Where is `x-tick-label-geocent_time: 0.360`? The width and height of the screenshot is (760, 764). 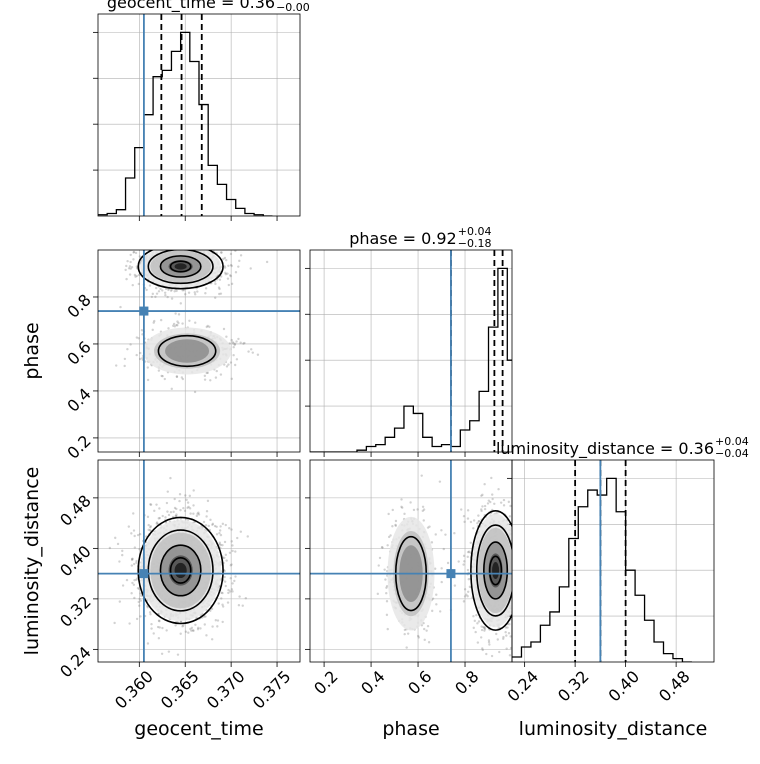 x-tick-label-geocent_time: 0.360 is located at coordinates (134, 690).